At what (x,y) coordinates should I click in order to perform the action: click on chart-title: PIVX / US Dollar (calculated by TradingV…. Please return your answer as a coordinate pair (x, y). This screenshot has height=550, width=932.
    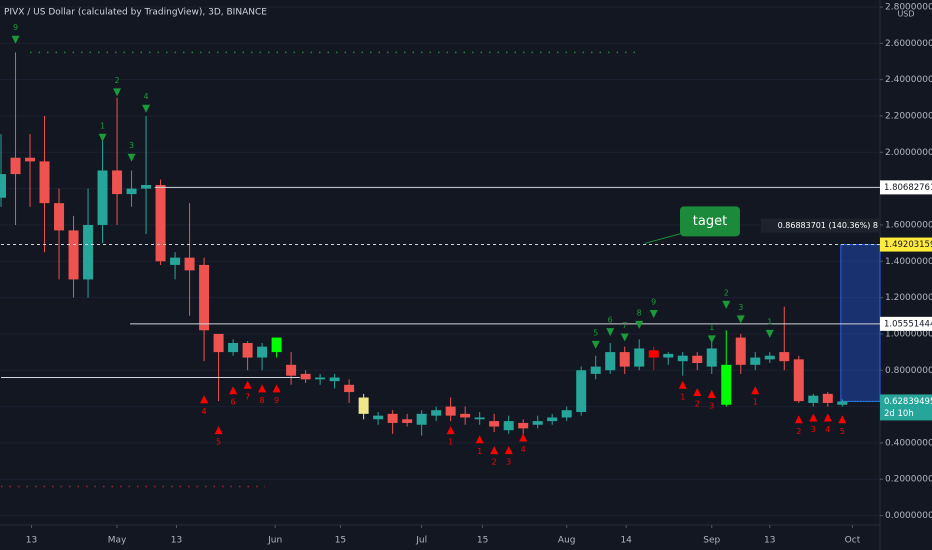
    Looking at the image, I should click on (135, 13).